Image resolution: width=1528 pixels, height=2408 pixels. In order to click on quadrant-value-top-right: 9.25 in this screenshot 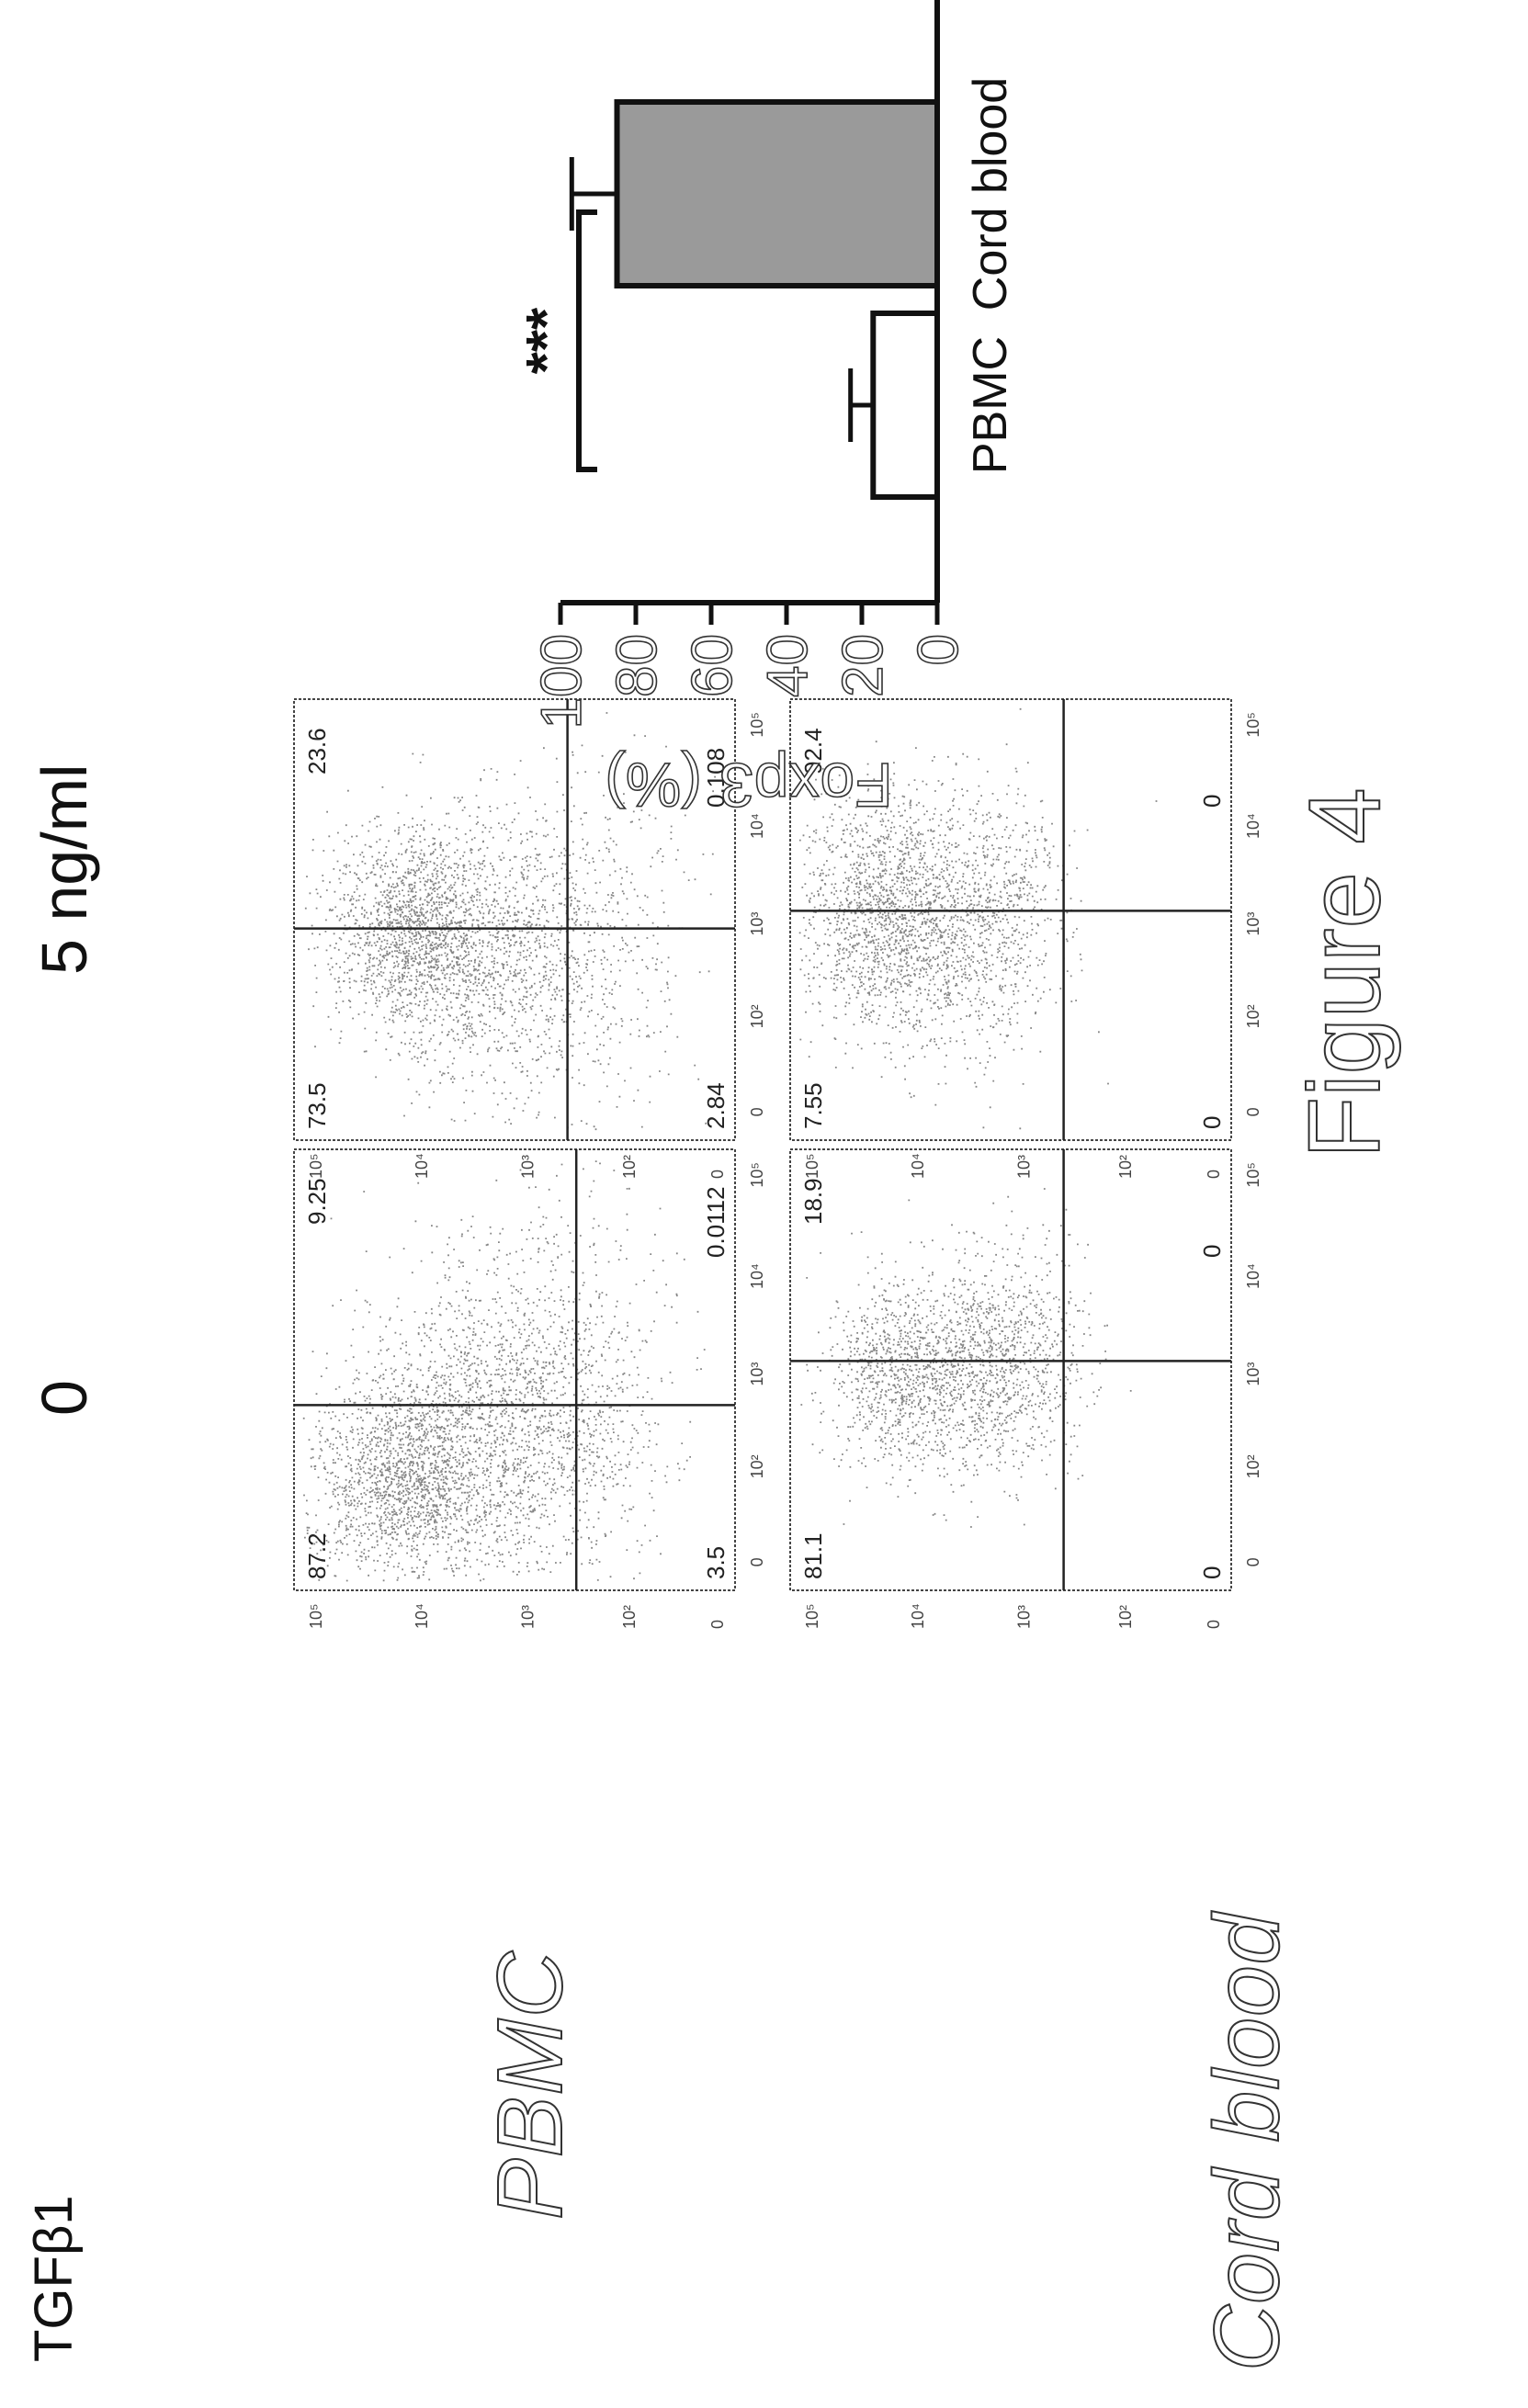, I will do `click(317, 1202)`.